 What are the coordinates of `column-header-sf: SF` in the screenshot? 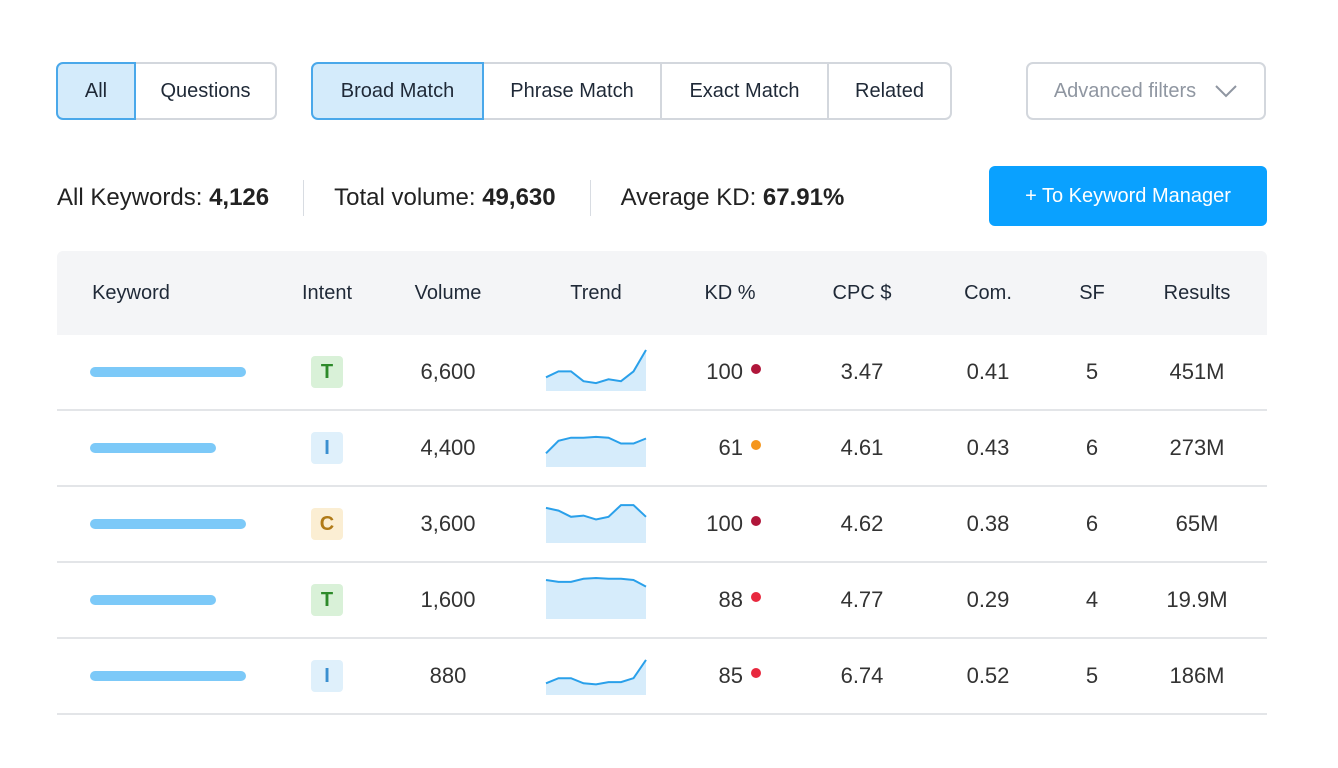 It's located at (1092, 293).